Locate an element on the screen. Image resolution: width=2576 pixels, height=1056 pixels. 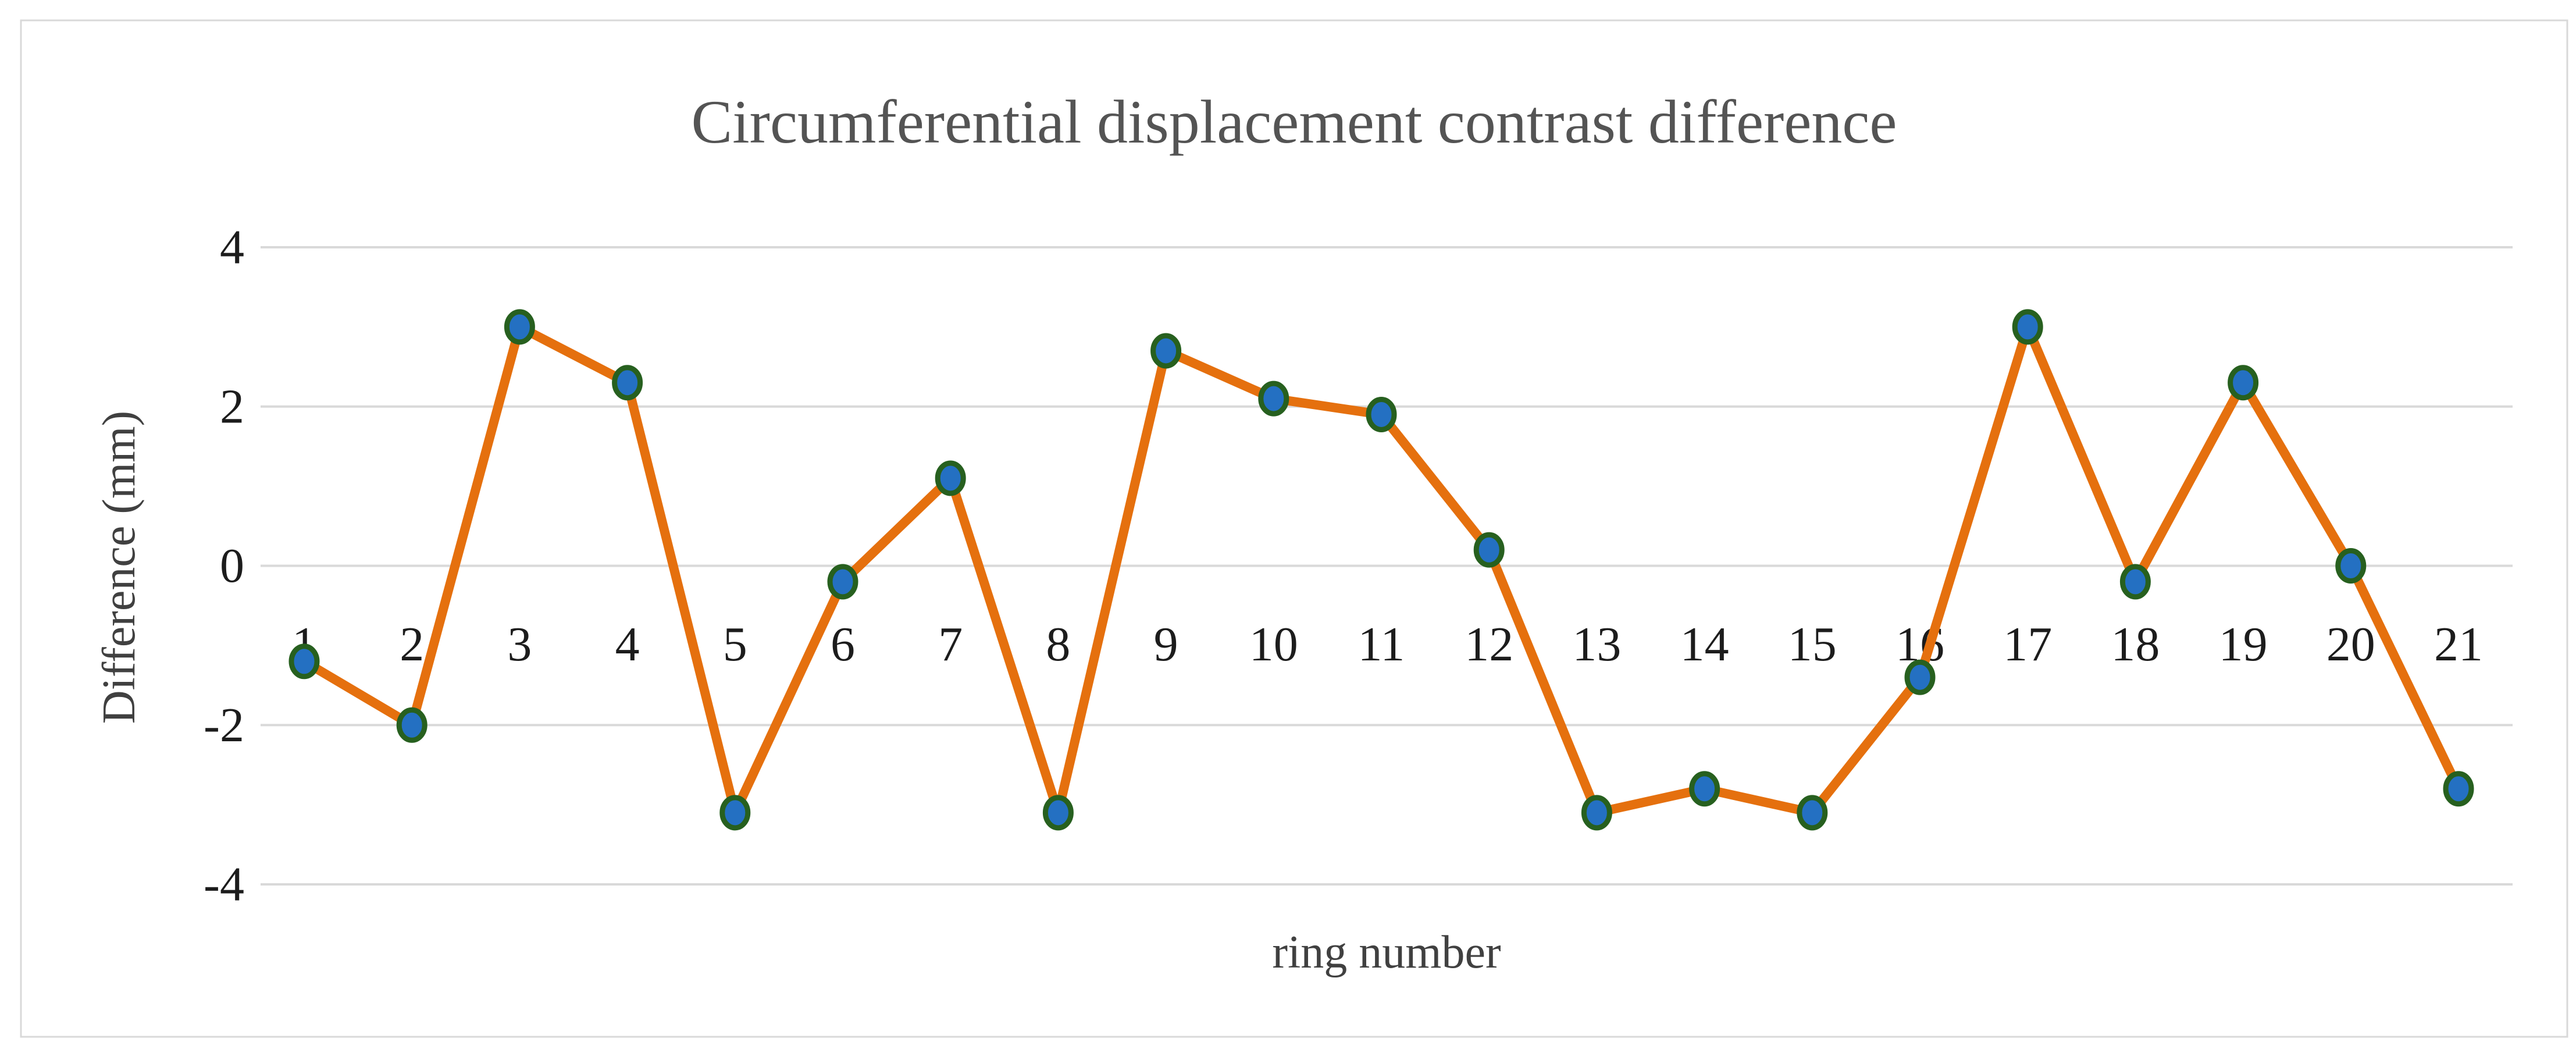
x-tick-label: 21 is located at coordinates (2458, 644).